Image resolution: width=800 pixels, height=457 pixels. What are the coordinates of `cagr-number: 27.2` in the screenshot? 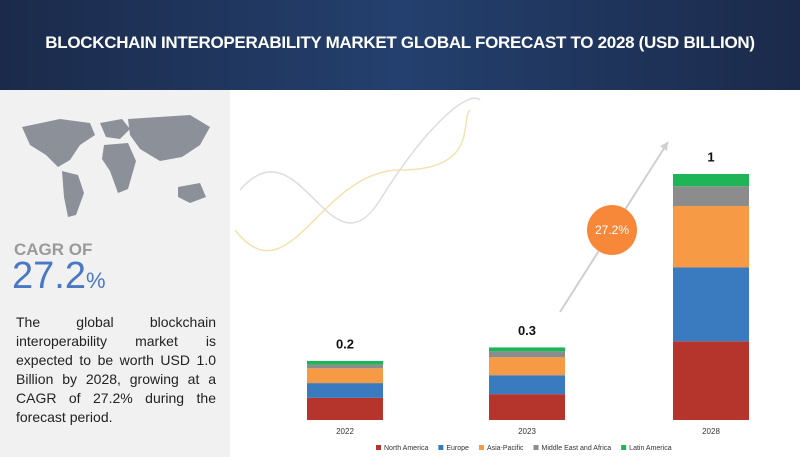 It's located at (49, 276).